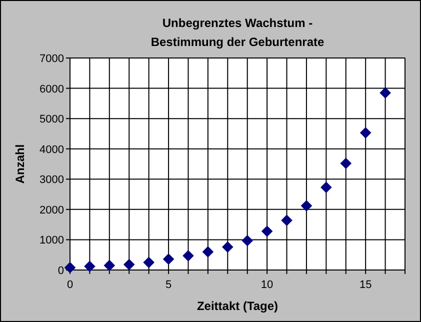 This screenshot has height=322, width=421. Describe the element at coordinates (61, 271) in the screenshot. I see `y-tick-label: 0` at that location.